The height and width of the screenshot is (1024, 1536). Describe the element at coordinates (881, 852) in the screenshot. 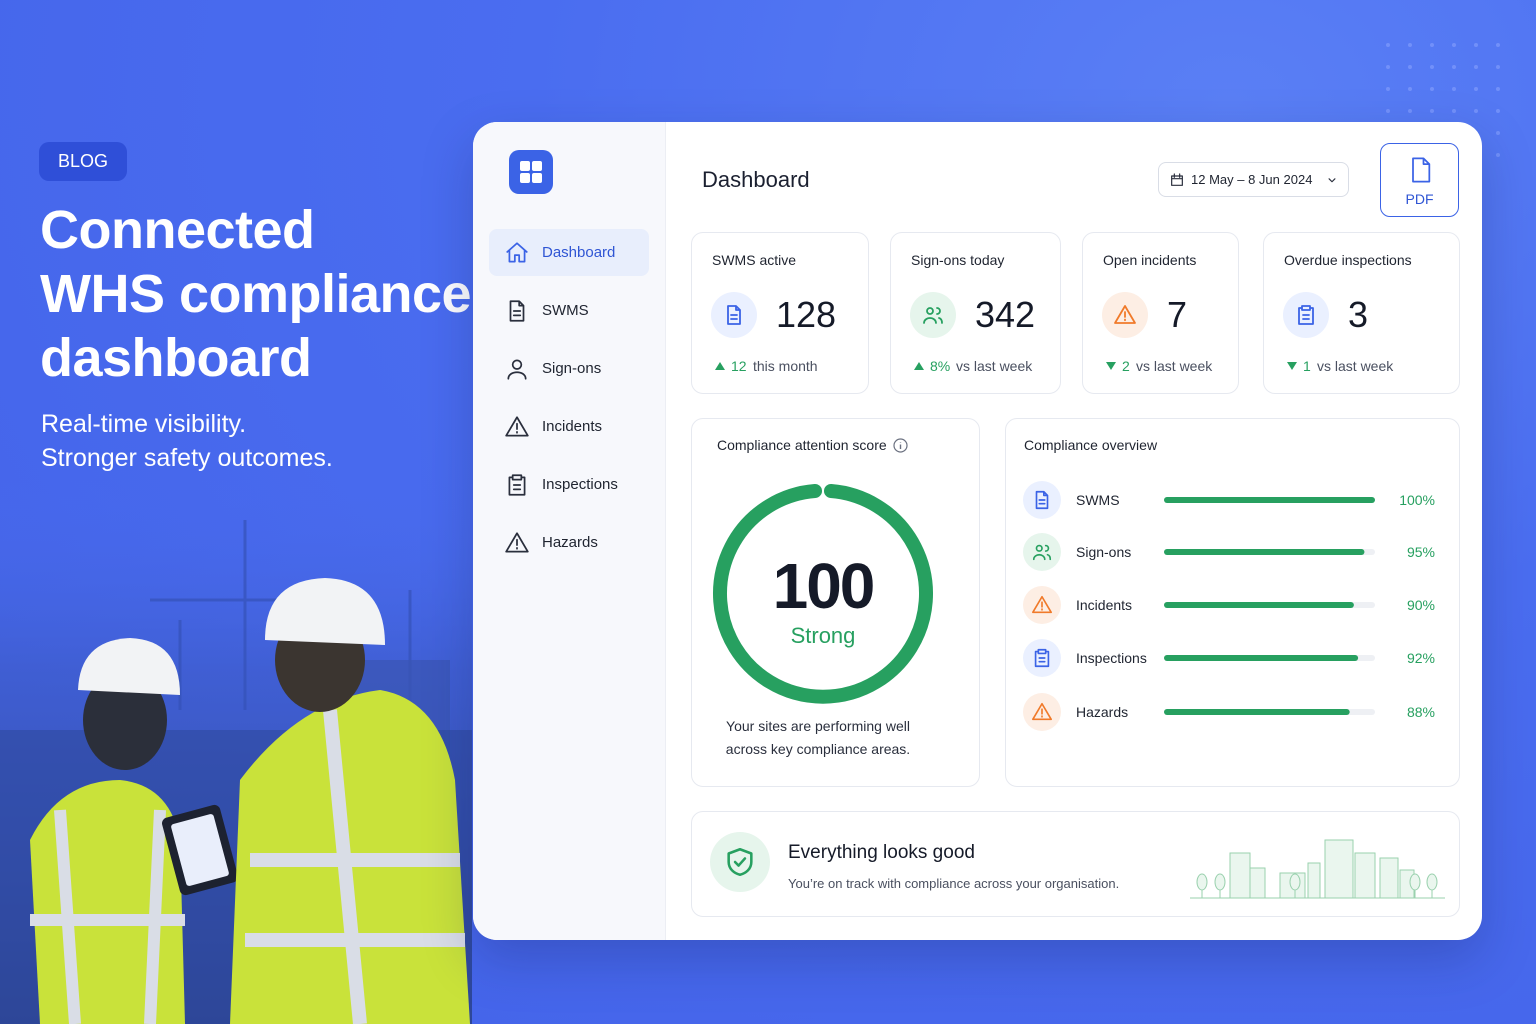

I see `banner-title: Everything looks good` at that location.